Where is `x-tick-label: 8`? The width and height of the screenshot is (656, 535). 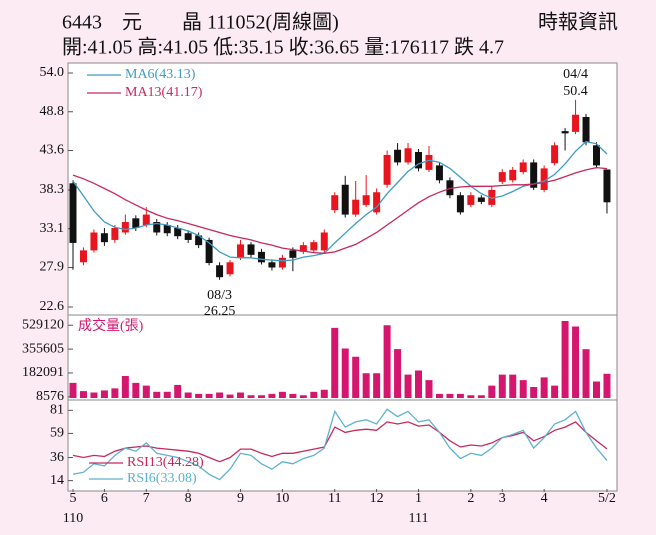 x-tick-label: 8 is located at coordinates (188, 498).